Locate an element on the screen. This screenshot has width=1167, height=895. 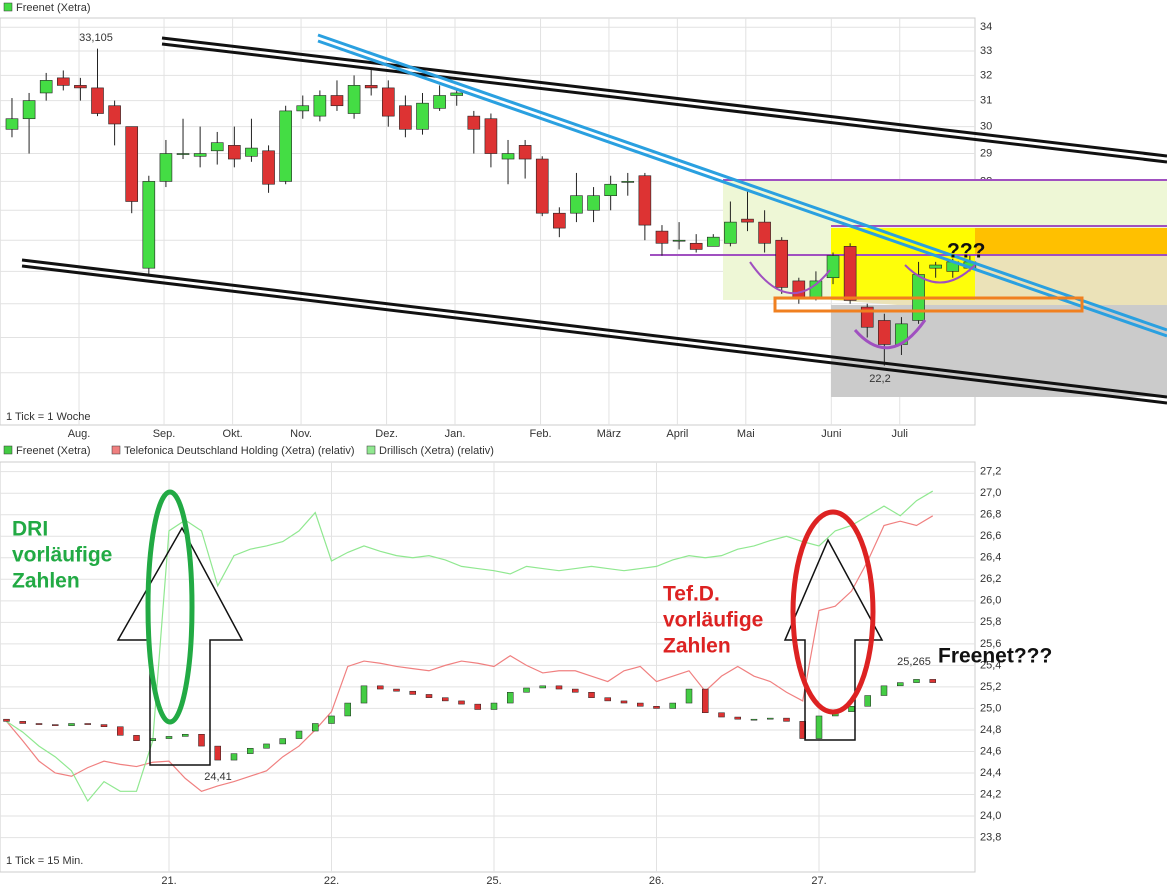
y-tick-label: 24,8 is located at coordinates (990, 730).